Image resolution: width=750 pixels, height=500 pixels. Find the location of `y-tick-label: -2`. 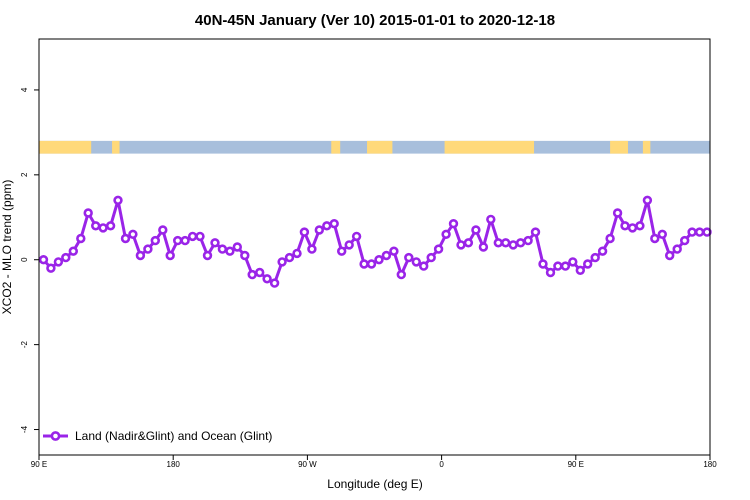

y-tick-label: -2 is located at coordinates (24, 344).